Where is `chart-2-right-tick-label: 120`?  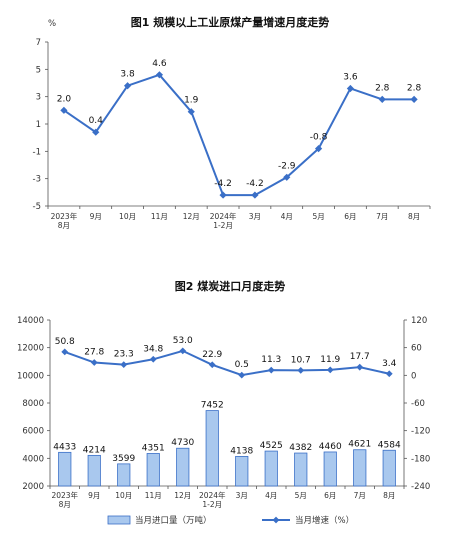
chart-2-right-tick-label: 120 is located at coordinates (419, 321).